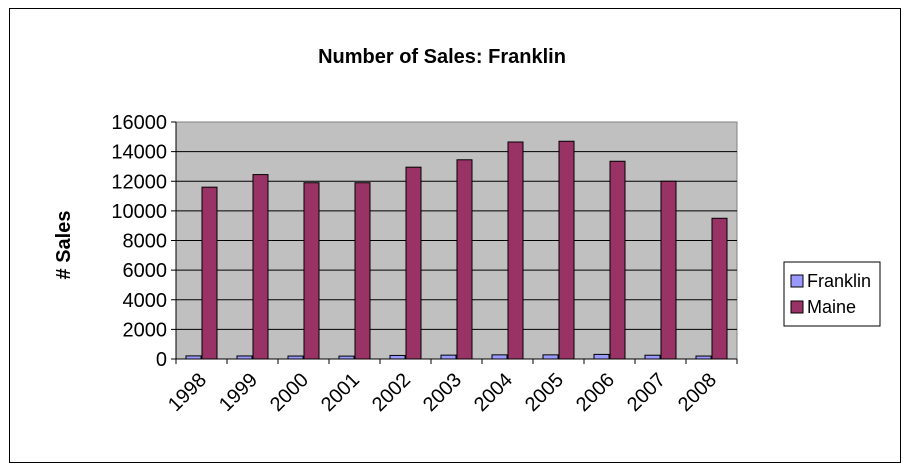  What do you see at coordinates (550, 357) in the screenshot?
I see `bar-franklin-2005` at bounding box center [550, 357].